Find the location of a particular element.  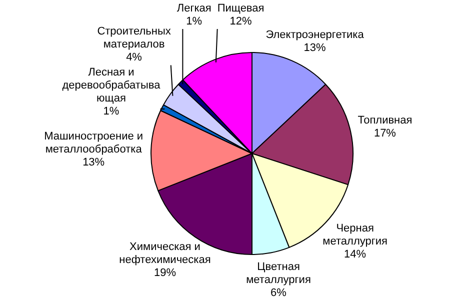

slice-label: Легкая is located at coordinates (194, 8).